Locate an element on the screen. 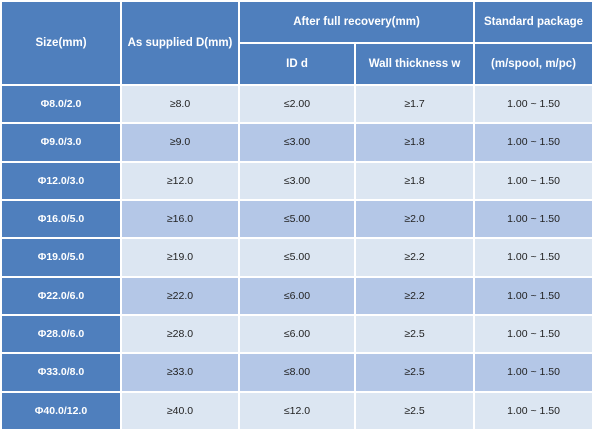 The width and height of the screenshot is (592, 431). header-as-supplied: As supplied D(mm) is located at coordinates (180, 43).